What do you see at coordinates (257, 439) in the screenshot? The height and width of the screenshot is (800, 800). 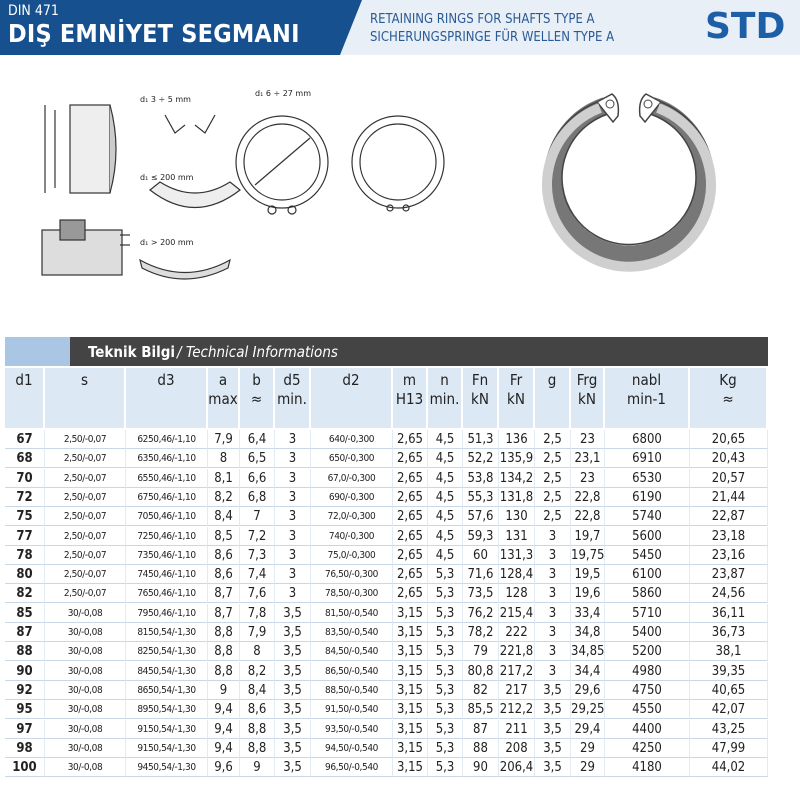 I see `cell: 6,4` at bounding box center [257, 439].